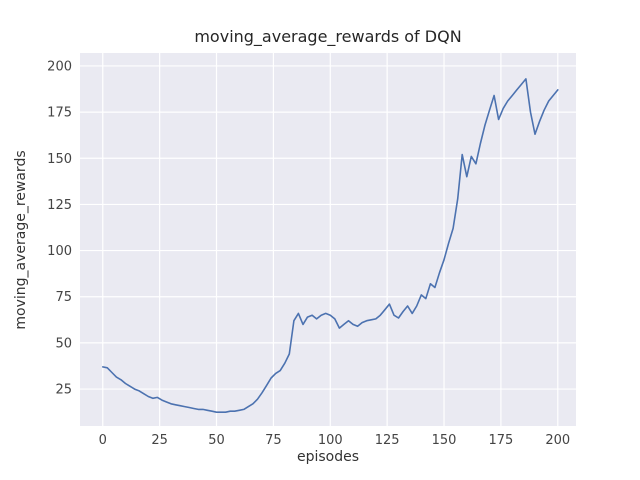 This screenshot has width=640, height=480. I want to click on x-tick-label: 0, so click(103, 440).